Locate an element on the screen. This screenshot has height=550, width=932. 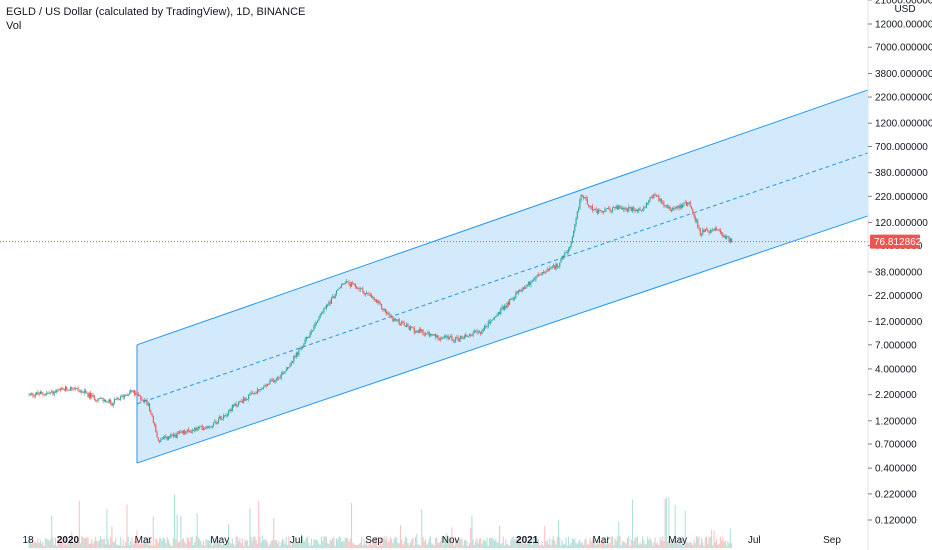
time-tick-label: 18 is located at coordinates (28, 540).